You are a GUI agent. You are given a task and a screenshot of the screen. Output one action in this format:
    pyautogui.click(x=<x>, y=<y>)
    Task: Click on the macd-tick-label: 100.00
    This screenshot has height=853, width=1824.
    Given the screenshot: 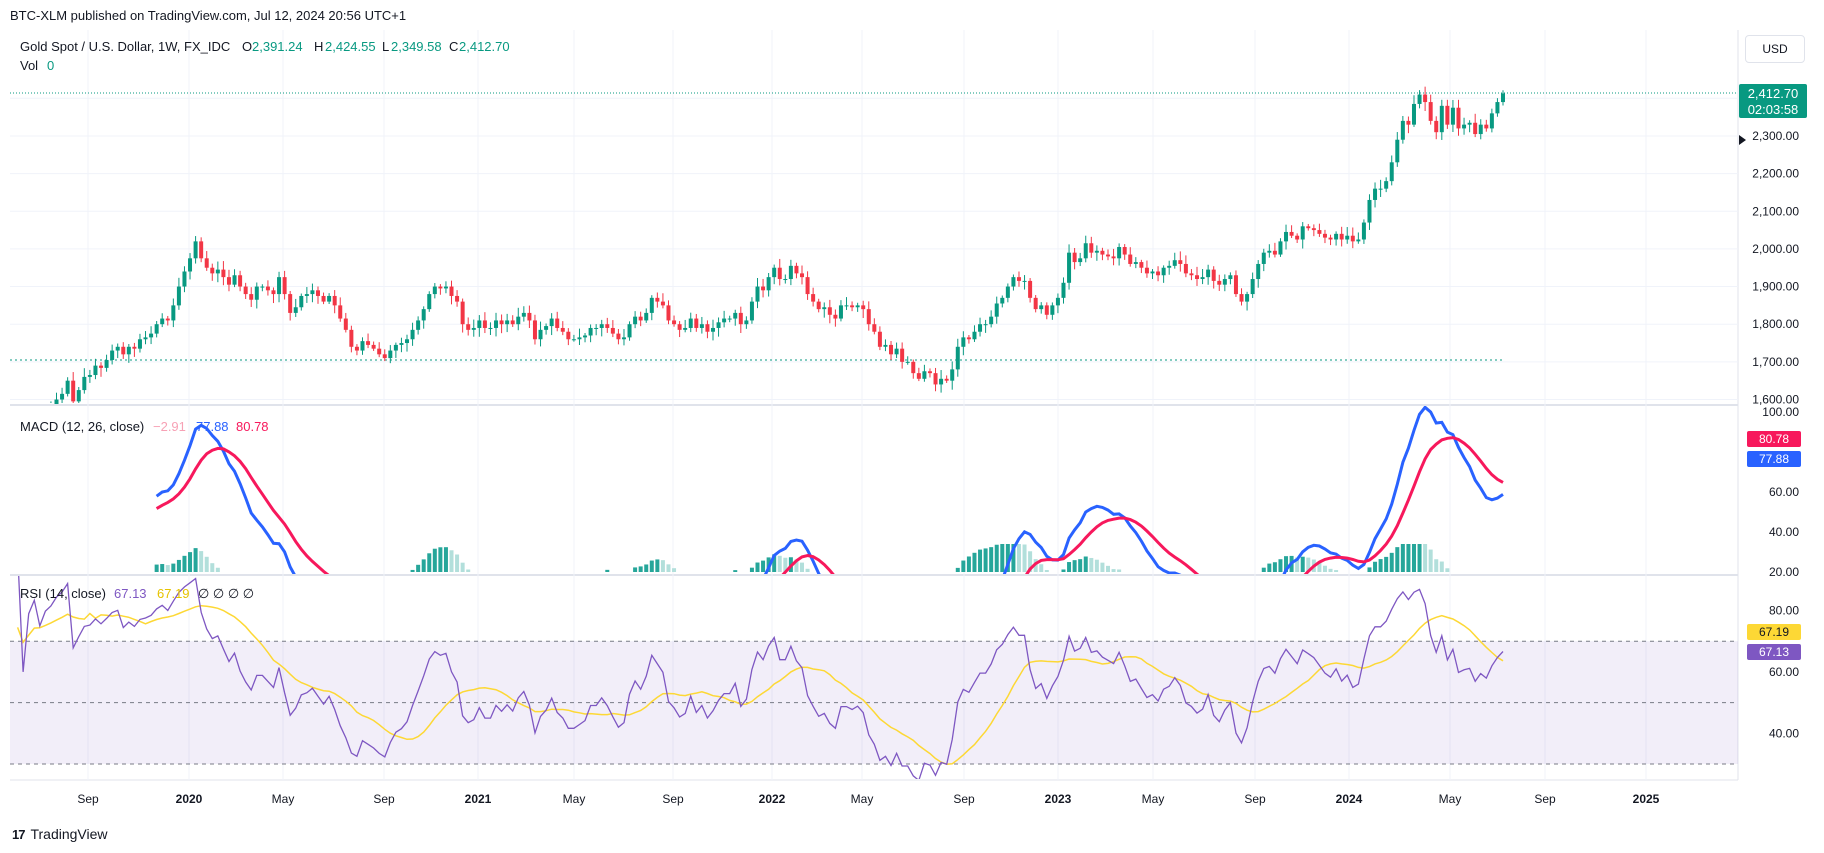 What is the action you would take?
    pyautogui.click(x=1780, y=412)
    